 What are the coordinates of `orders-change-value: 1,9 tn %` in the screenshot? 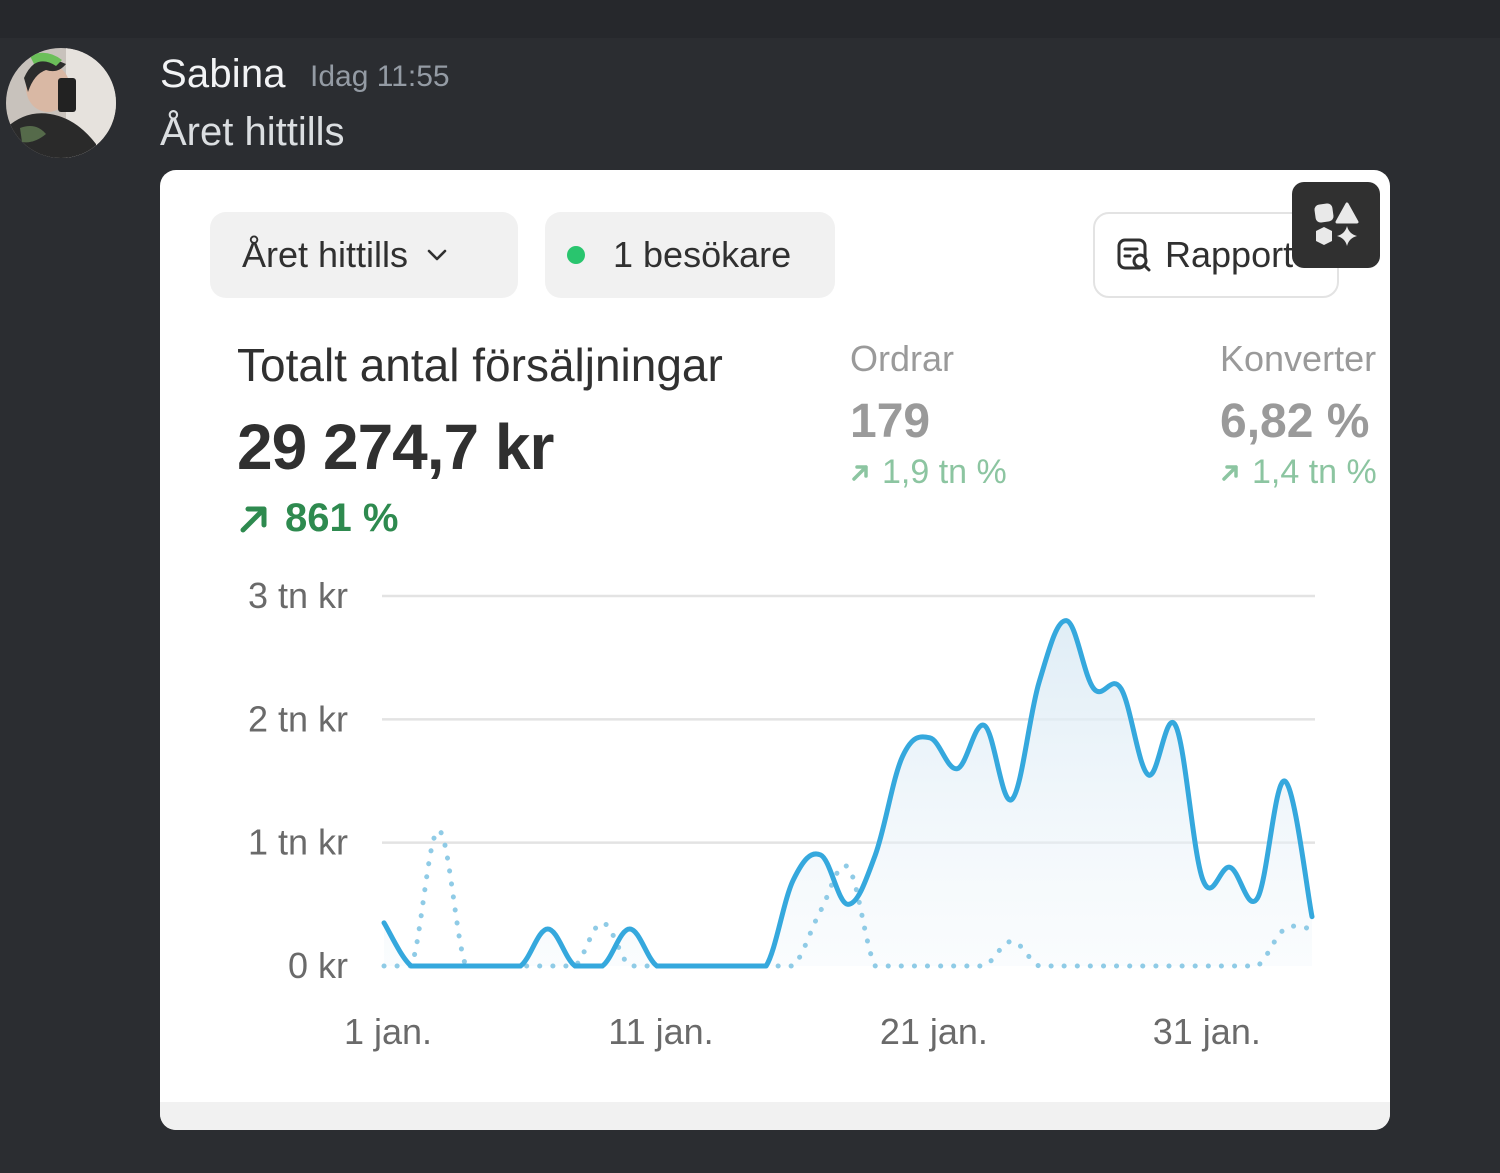 It's located at (944, 472).